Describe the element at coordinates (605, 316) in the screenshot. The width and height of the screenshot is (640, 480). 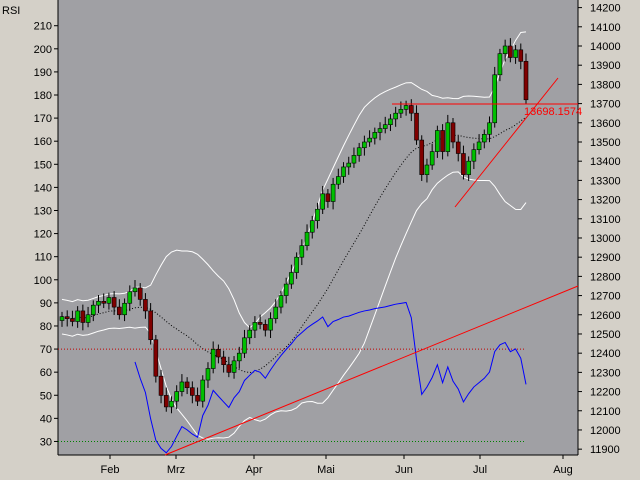
I see `right-tick-label: 12600` at that location.